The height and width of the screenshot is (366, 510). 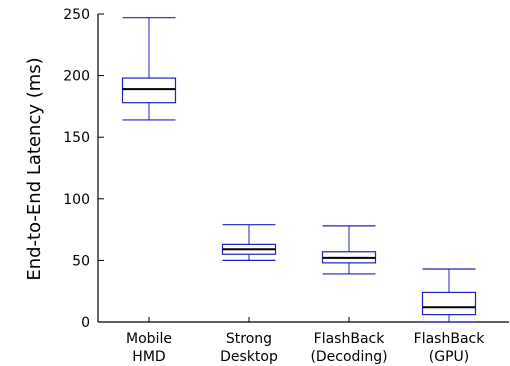 I want to click on x-tick-label-line1: Strong, so click(x=249, y=339).